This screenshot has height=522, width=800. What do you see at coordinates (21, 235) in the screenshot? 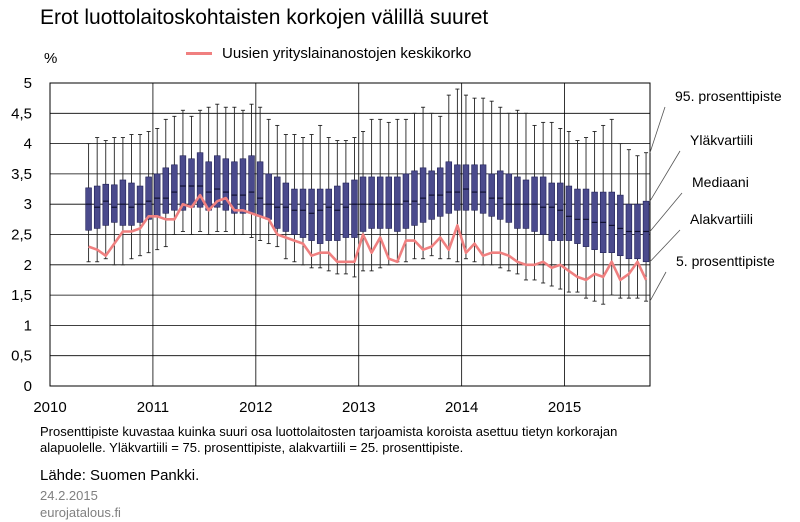
I see `y-tick-label: 2,5` at bounding box center [21, 235].